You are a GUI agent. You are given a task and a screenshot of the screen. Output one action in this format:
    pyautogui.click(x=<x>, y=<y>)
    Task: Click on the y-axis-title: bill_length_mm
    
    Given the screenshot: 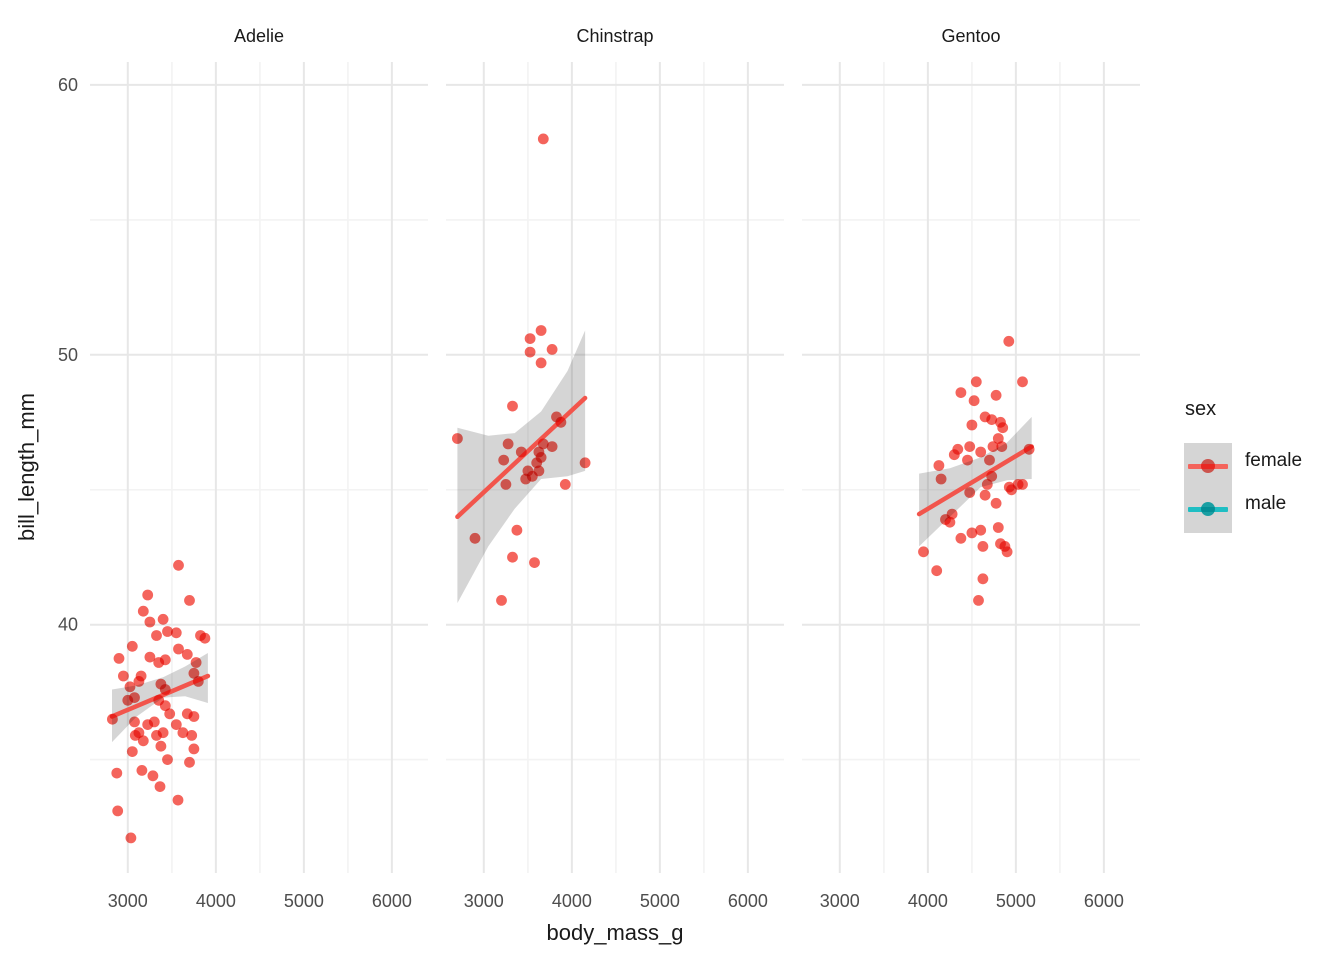 What is the action you would take?
    pyautogui.click(x=26, y=467)
    